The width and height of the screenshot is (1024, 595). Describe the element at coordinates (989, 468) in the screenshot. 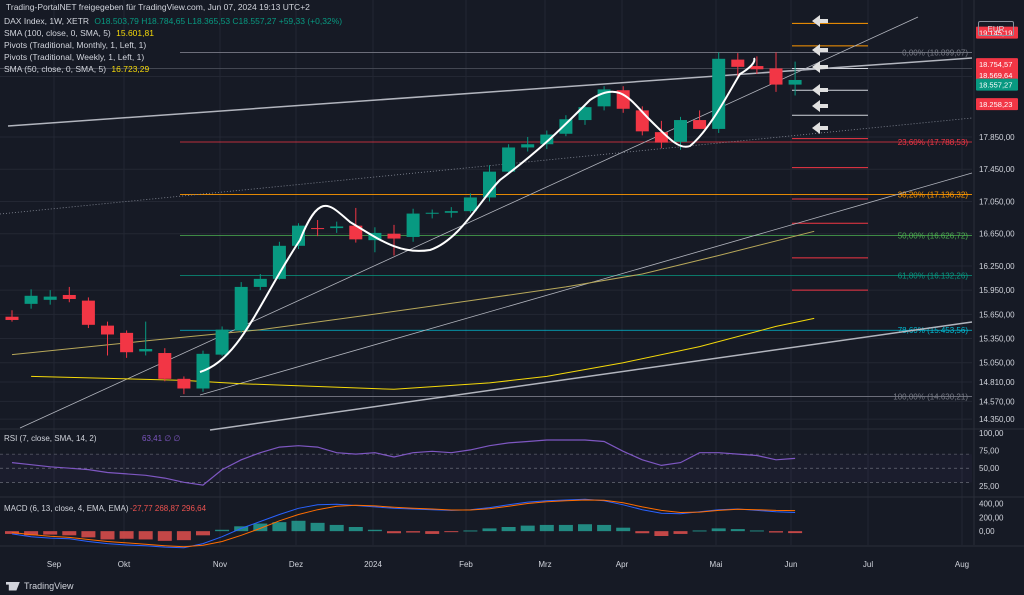

I see `rsi-y-tick-label: 50,00` at that location.